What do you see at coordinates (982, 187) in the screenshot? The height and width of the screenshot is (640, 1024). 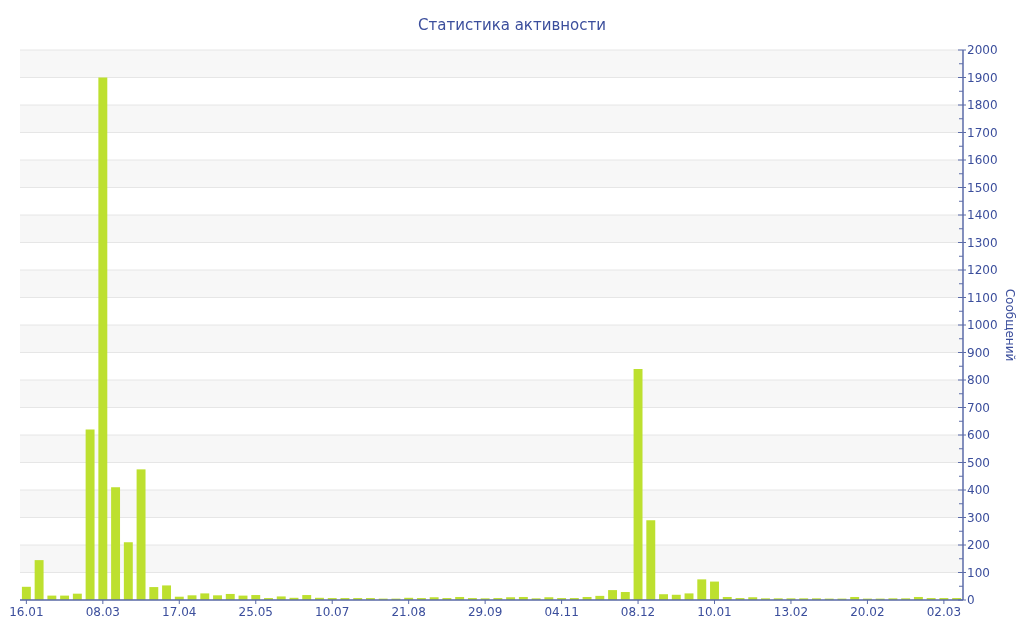 I see `y-tick-label: 1500` at bounding box center [982, 187].